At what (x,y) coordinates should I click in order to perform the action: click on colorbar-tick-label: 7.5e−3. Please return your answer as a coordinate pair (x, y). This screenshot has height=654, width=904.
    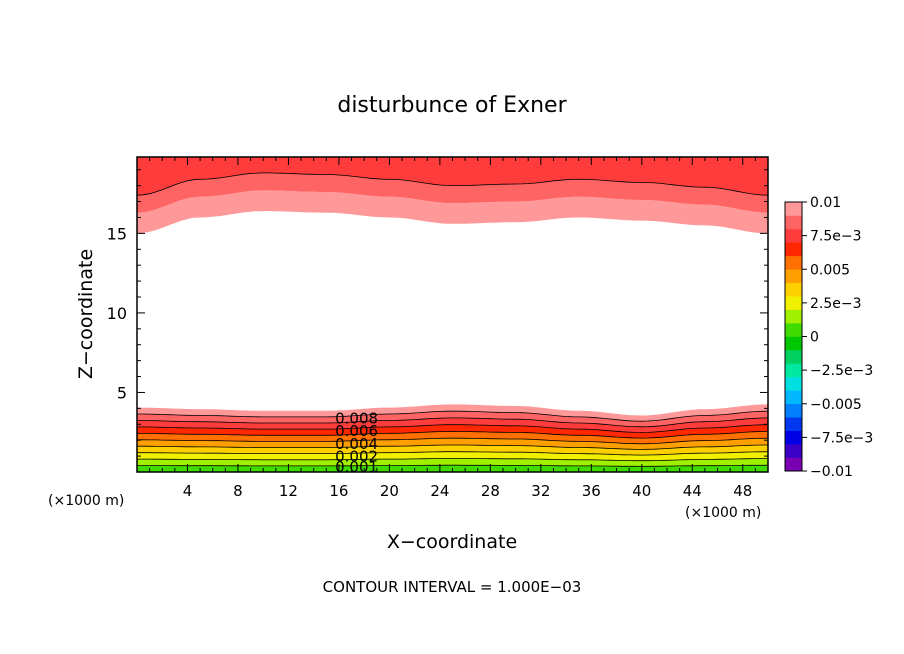
    Looking at the image, I should click on (836, 237).